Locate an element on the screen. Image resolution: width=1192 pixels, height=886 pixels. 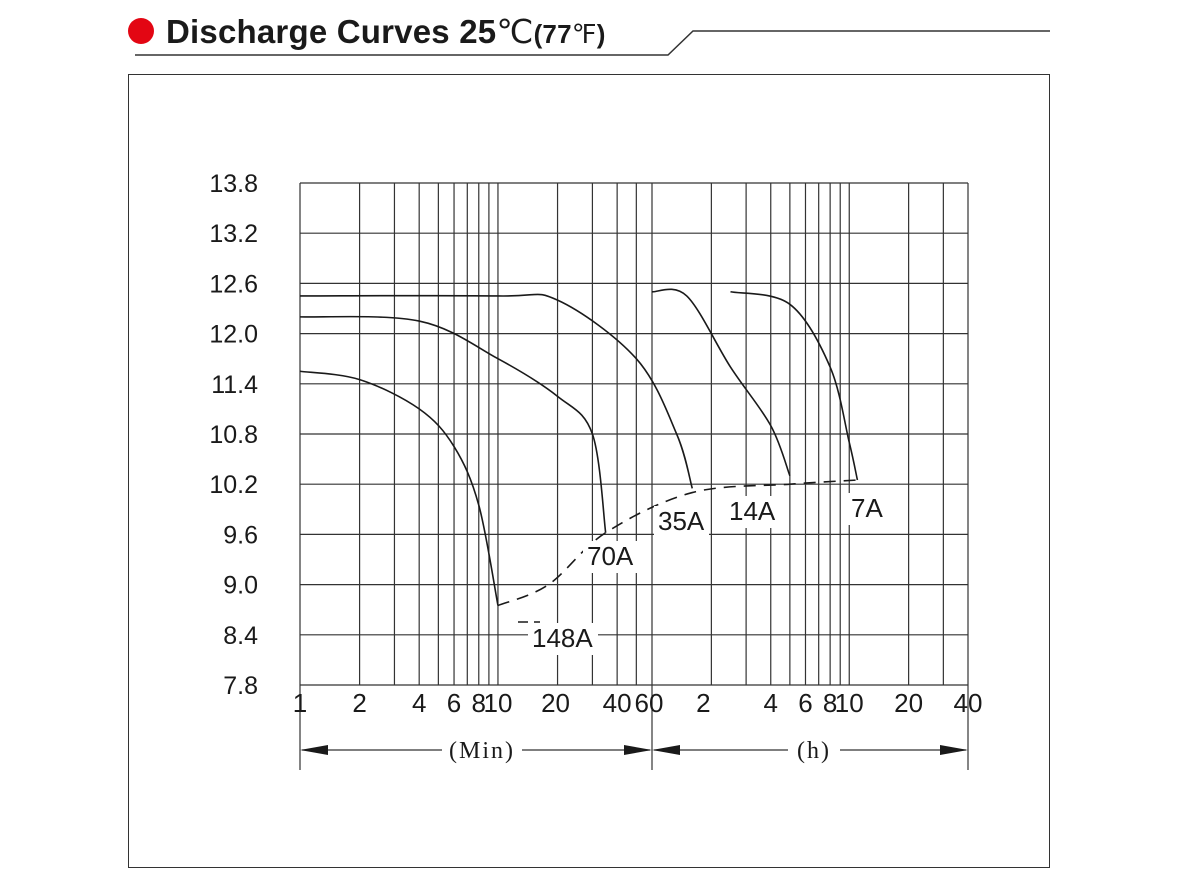
y-tick-label: 10.8 is located at coordinates (233, 435).